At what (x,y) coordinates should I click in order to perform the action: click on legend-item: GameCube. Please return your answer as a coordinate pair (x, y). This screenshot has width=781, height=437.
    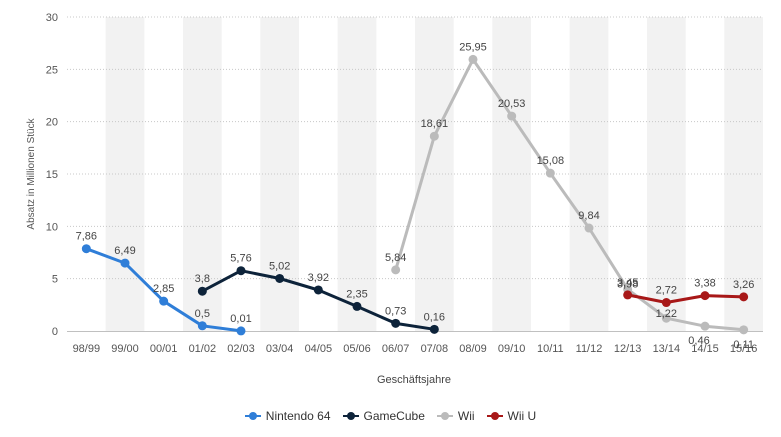
    Looking at the image, I should click on (383, 416).